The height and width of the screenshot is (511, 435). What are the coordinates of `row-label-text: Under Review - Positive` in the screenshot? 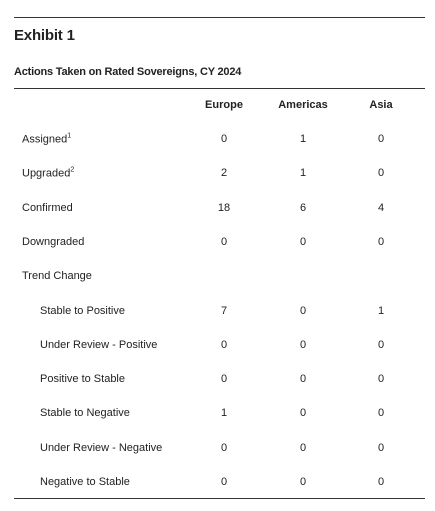 It's located at (99, 344).